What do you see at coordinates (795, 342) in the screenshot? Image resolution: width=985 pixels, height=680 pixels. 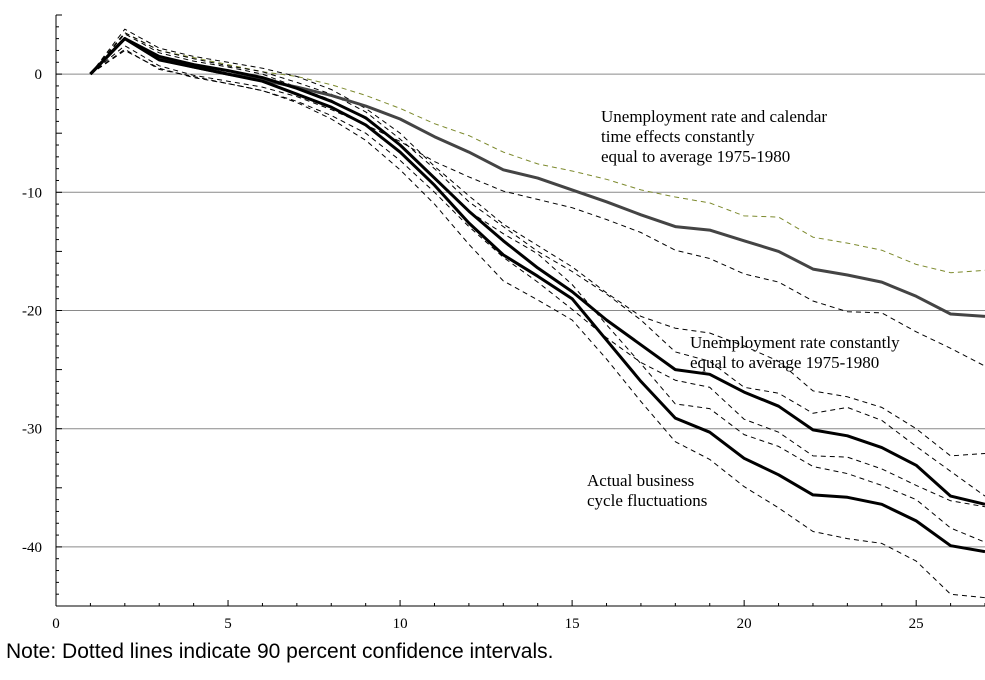 I see `annotation-line: Unemployment rate constantly` at bounding box center [795, 342].